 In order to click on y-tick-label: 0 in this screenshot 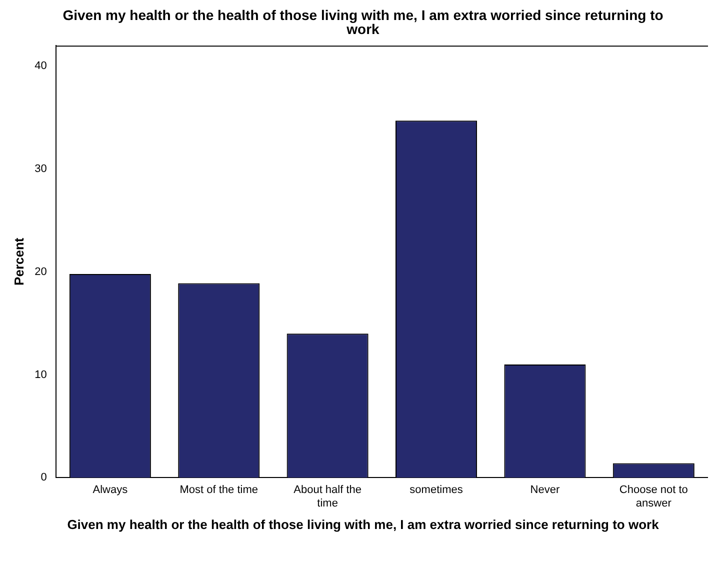, I will do `click(43, 478)`.